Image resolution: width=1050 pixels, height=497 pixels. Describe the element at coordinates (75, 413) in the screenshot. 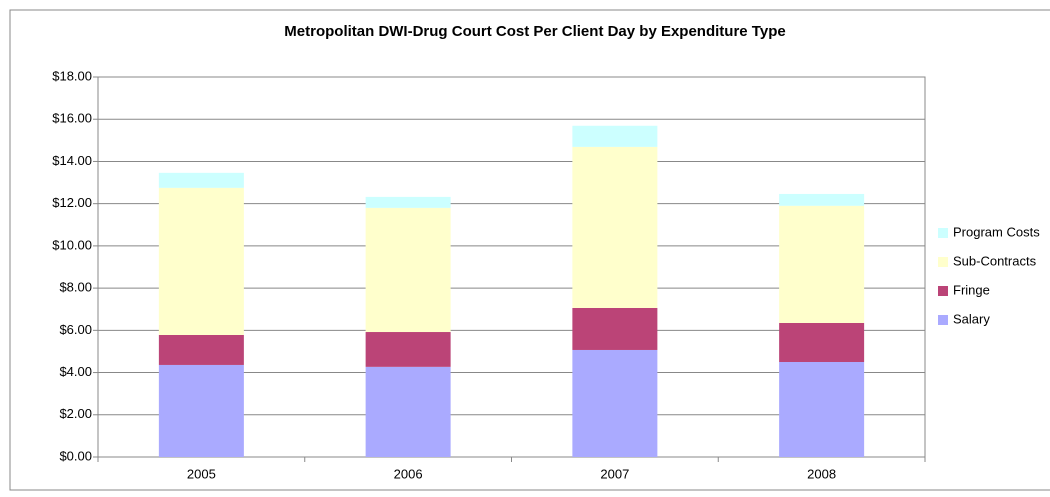

I see `y-tick-label: $2.00` at that location.